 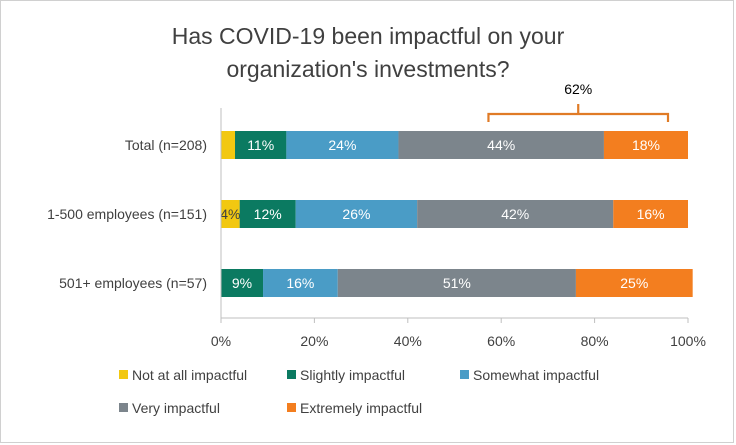 I want to click on data-label: 42%, so click(x=515, y=214).